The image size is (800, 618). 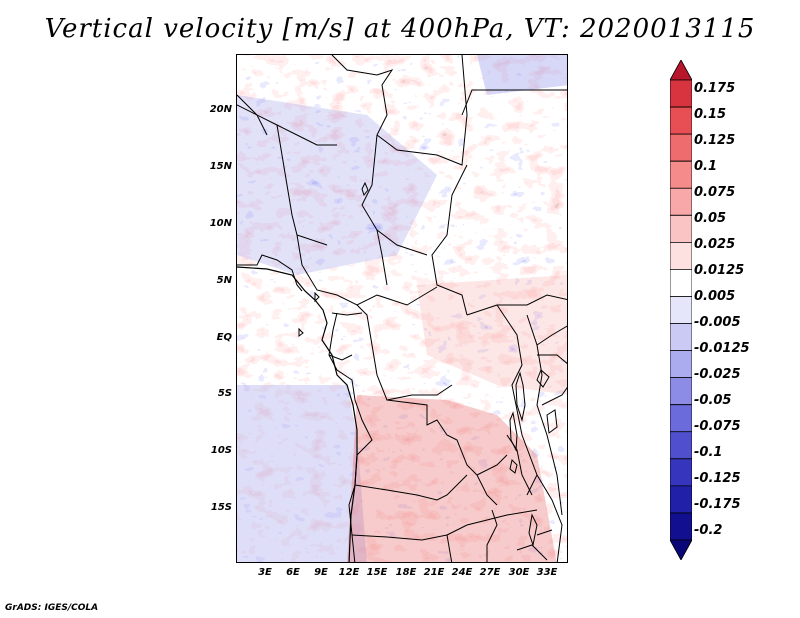 I want to click on colorbar-label: -0.0125, so click(x=722, y=348).